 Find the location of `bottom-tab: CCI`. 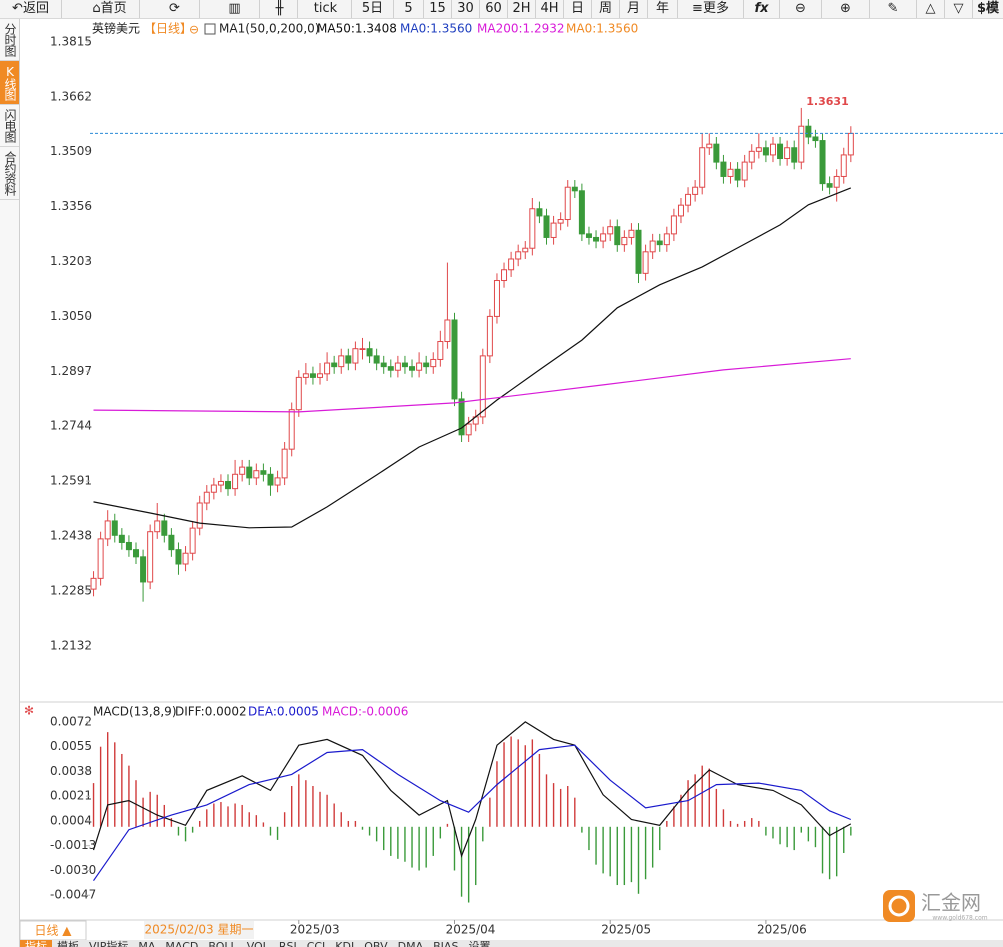

bottom-tab: CCI is located at coordinates (316, 943).